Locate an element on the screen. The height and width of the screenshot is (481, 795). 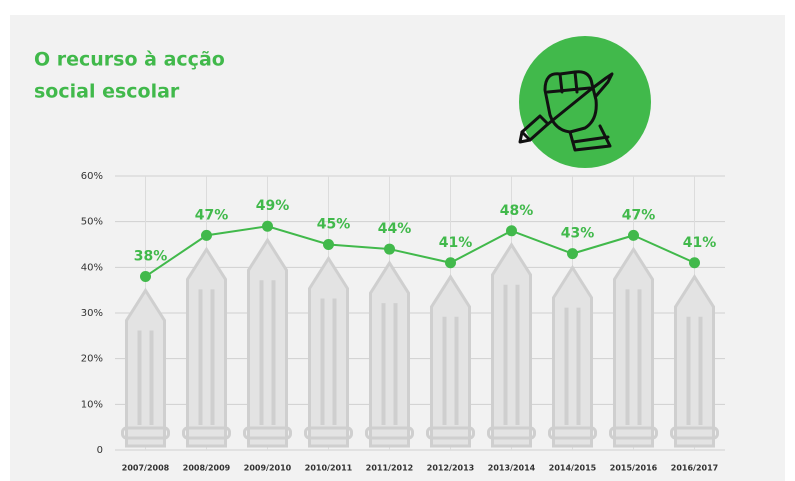
data-label: 49% is located at coordinates (273, 206).